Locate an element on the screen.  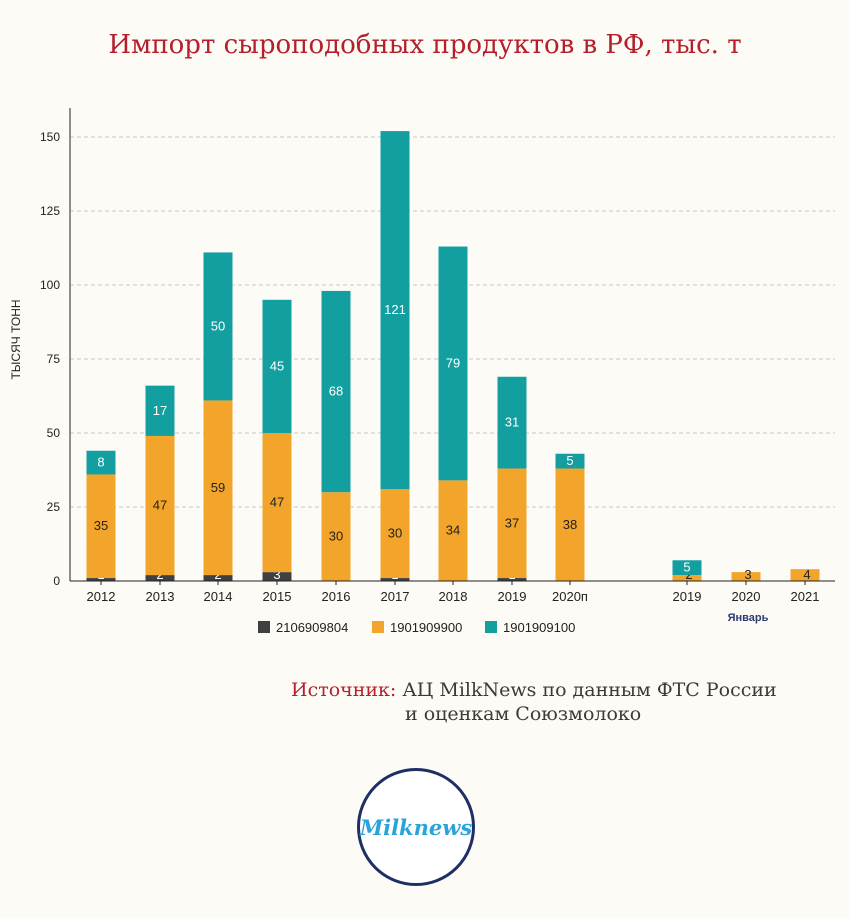
data-label: 35 is located at coordinates (101, 525).